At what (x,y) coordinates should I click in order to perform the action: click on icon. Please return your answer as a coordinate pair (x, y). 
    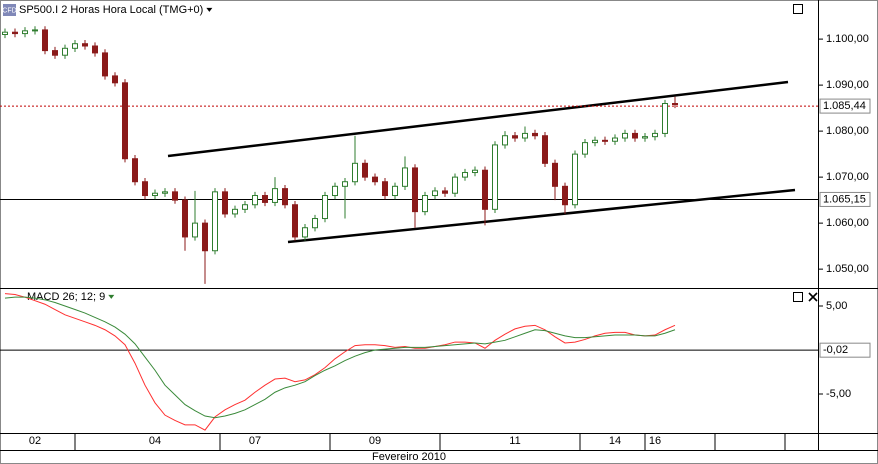
    Looking at the image, I should click on (9, 10).